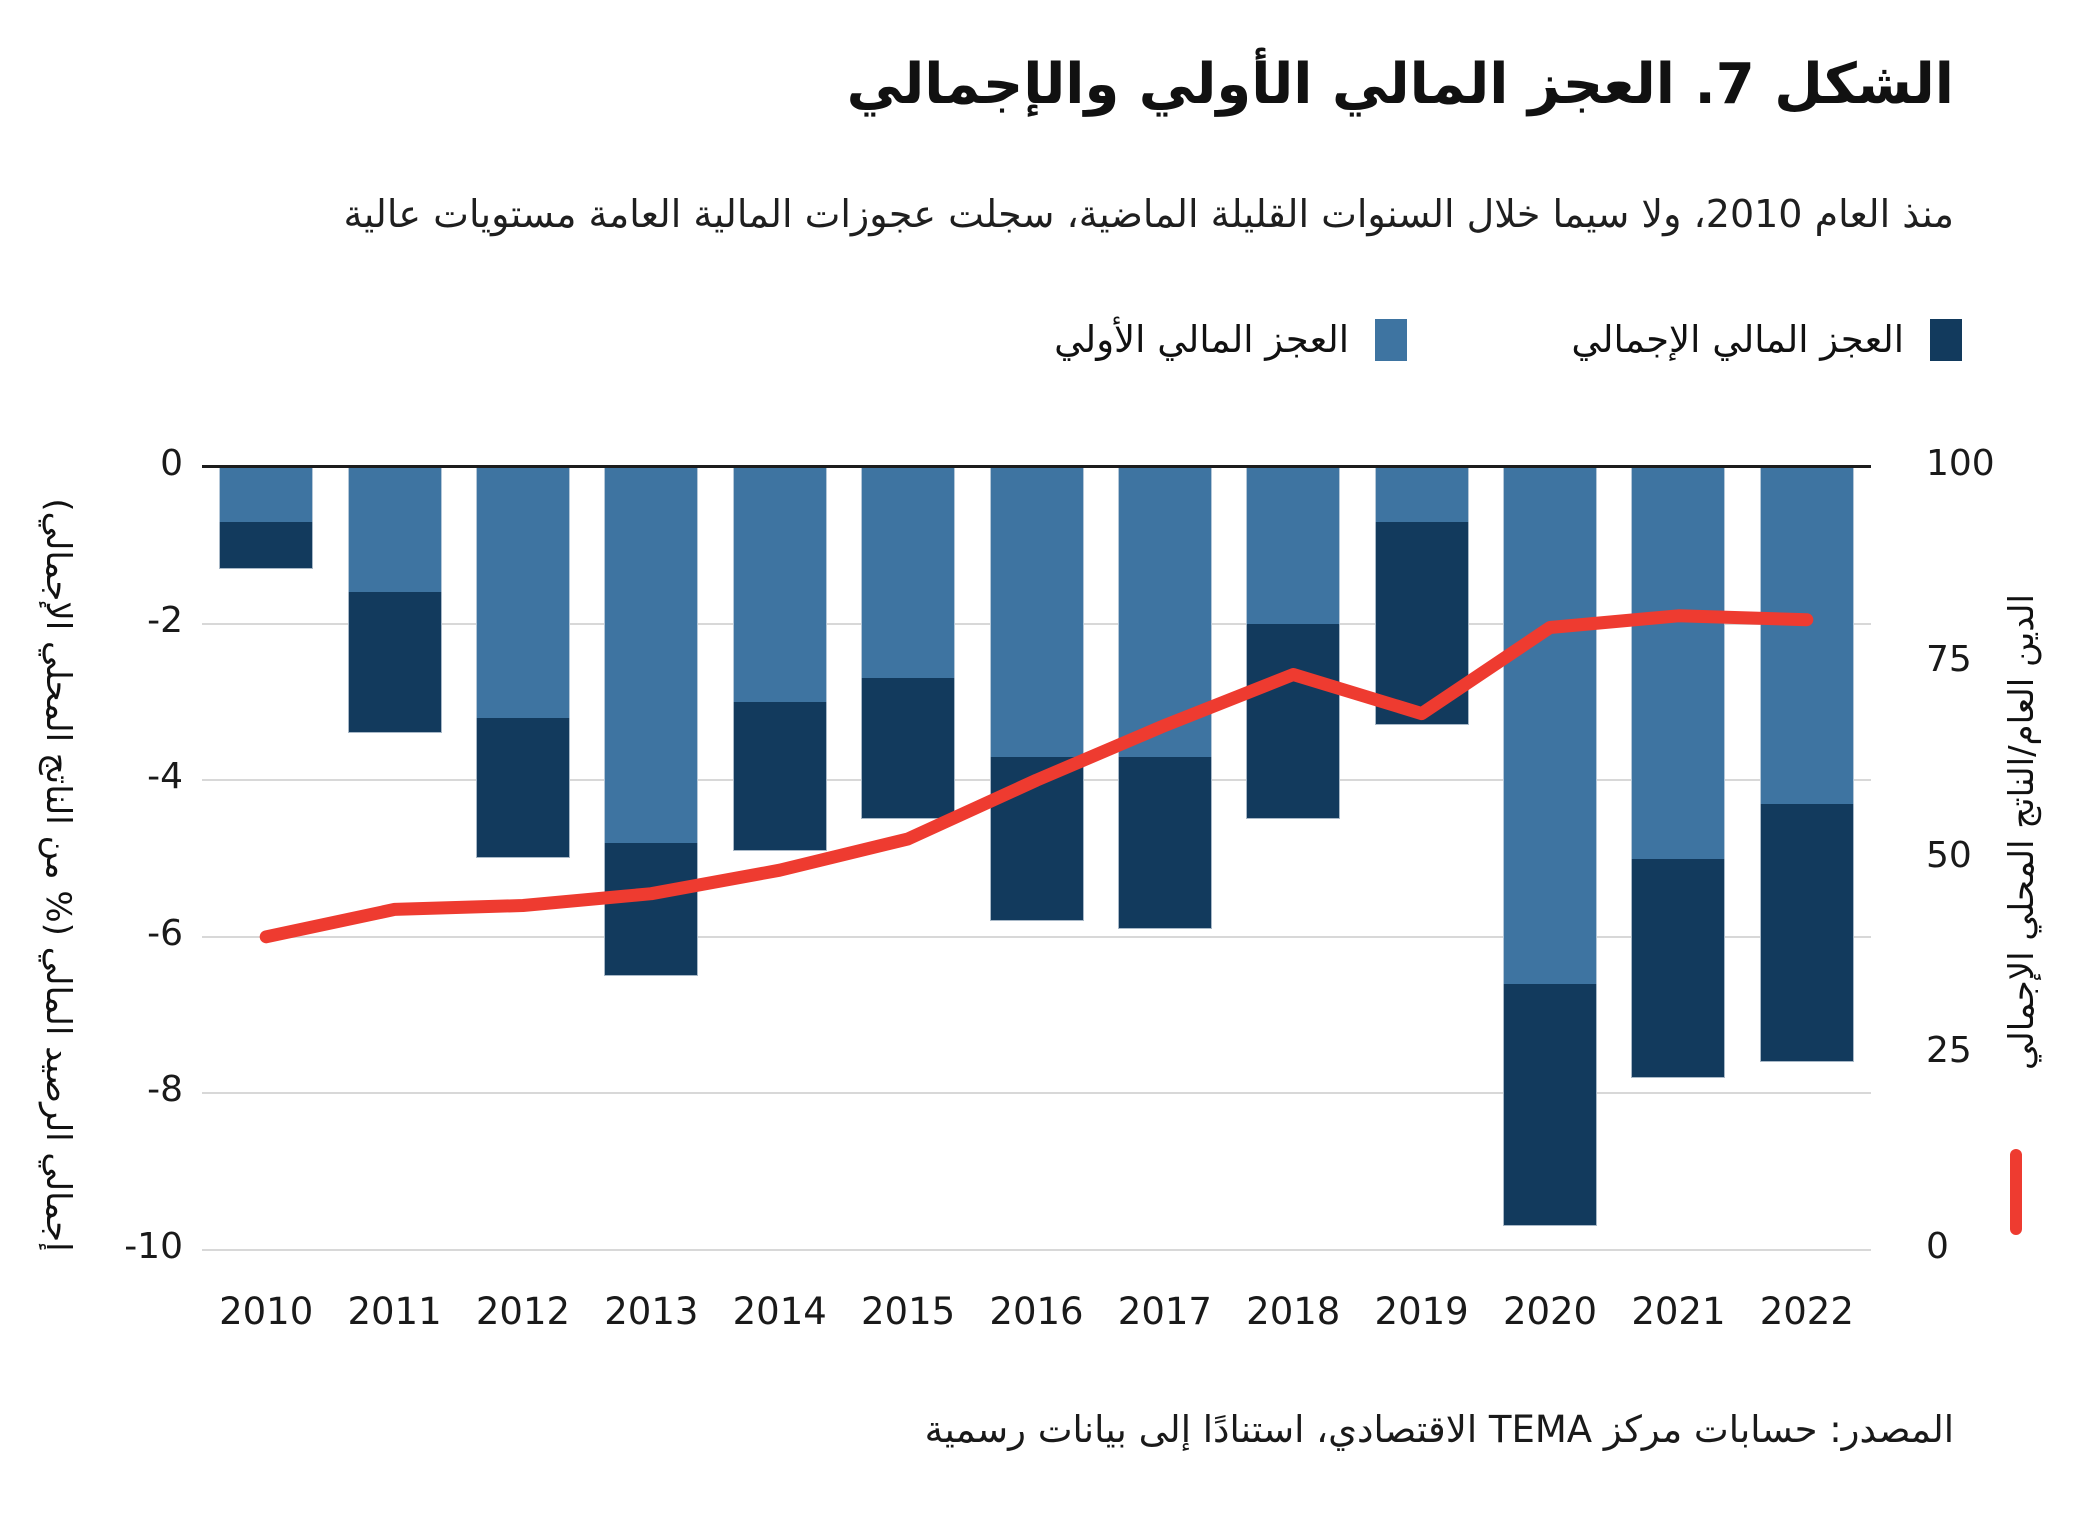 The image size is (2084, 1536). I want to click on y-axis-tick-right: 0, so click(1937, 1246).